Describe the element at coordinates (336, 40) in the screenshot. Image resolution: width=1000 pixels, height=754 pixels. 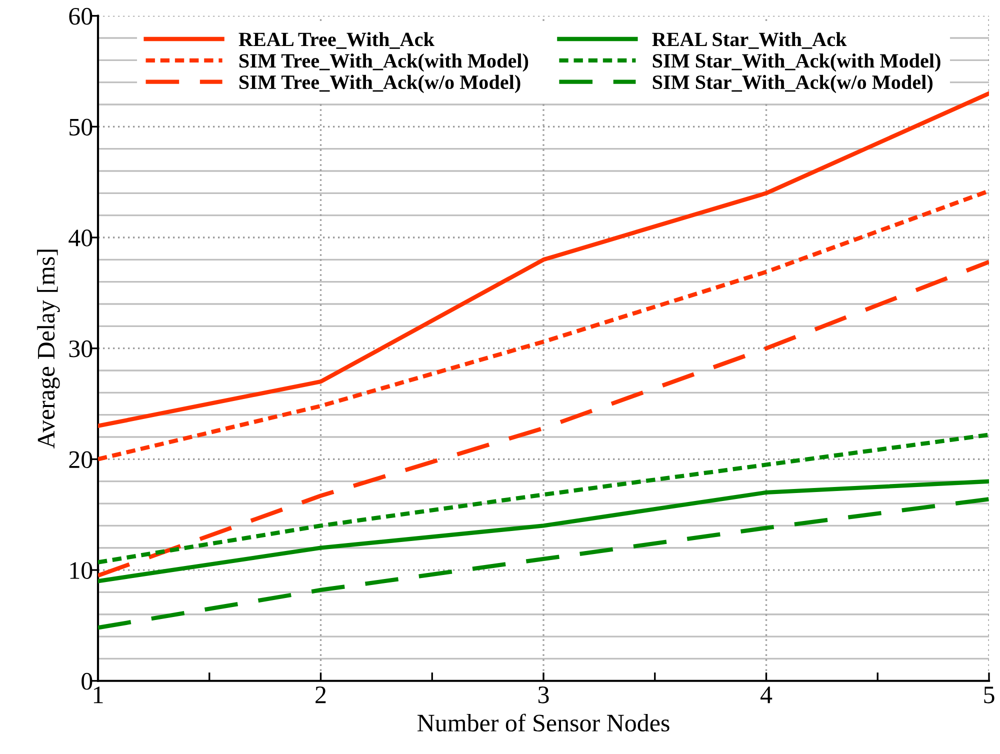
I see `legend-label: REAL Tree_With_Ack` at that location.